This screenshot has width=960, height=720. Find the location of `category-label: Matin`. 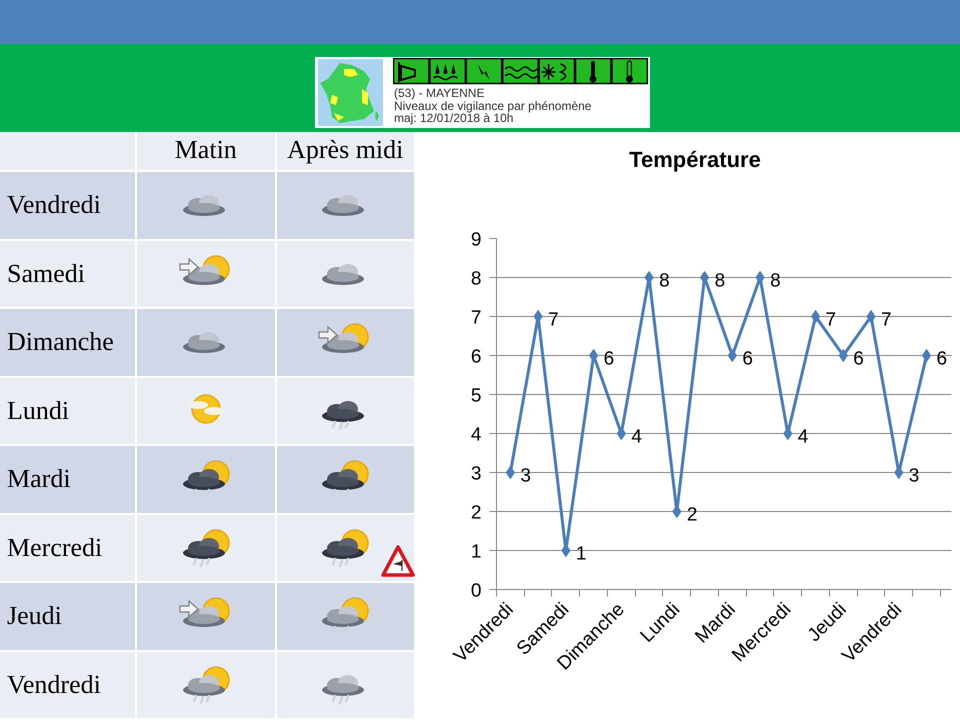

category-label: Matin is located at coordinates (205, 151).